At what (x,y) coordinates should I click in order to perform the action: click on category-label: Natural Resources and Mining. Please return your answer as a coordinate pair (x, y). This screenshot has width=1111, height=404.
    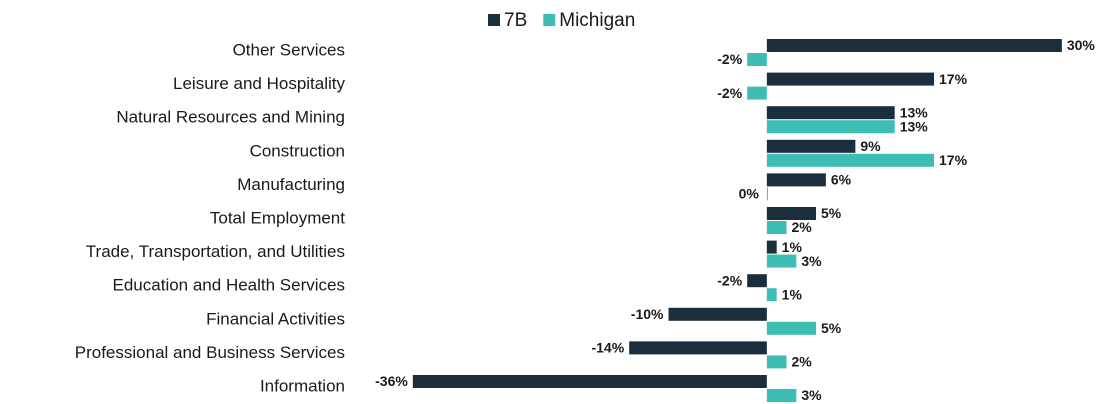
    Looking at the image, I should click on (230, 117).